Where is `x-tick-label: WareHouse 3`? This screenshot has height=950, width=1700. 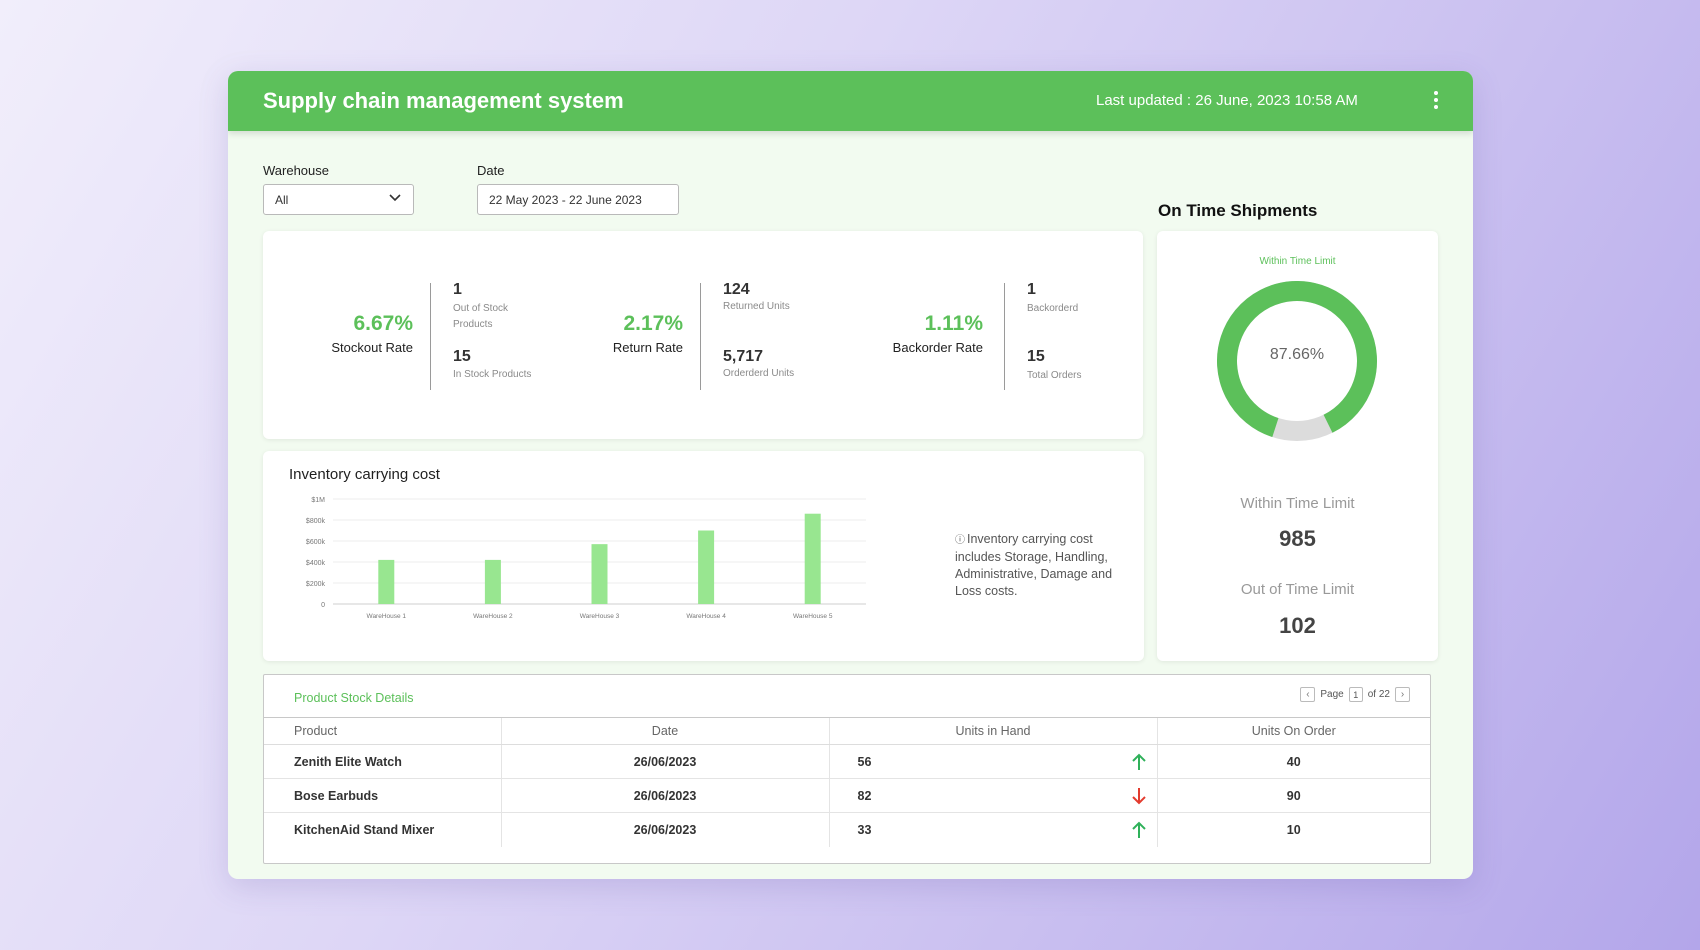
x-tick-label: WareHouse 3 is located at coordinates (600, 616).